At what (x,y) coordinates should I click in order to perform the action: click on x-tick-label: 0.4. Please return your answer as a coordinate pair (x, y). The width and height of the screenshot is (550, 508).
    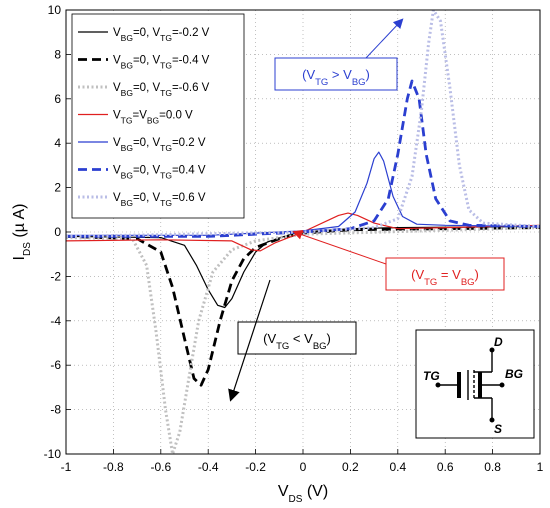
    Looking at the image, I should click on (397, 467).